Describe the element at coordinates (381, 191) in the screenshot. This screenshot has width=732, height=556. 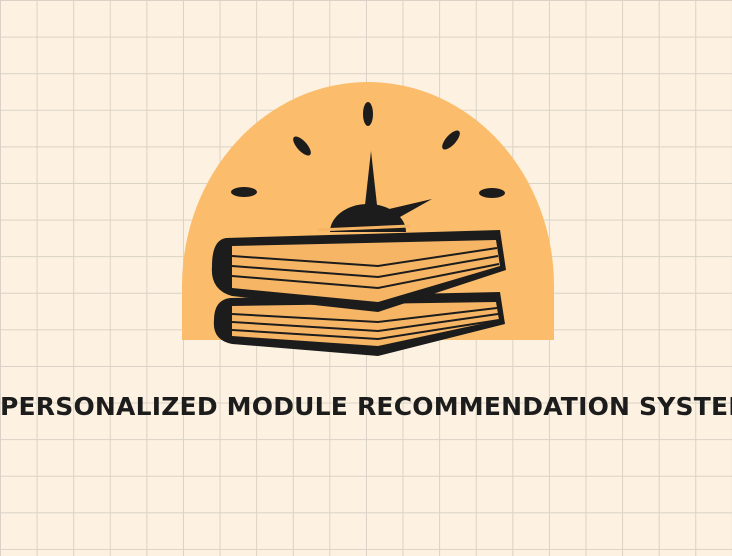
I see `clock-hands` at that location.